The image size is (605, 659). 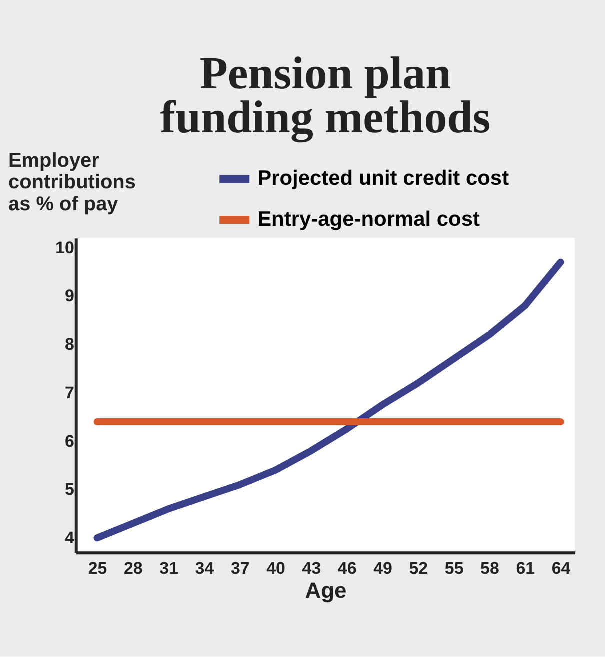 What do you see at coordinates (98, 568) in the screenshot?
I see `x-tick-label: 25` at bounding box center [98, 568].